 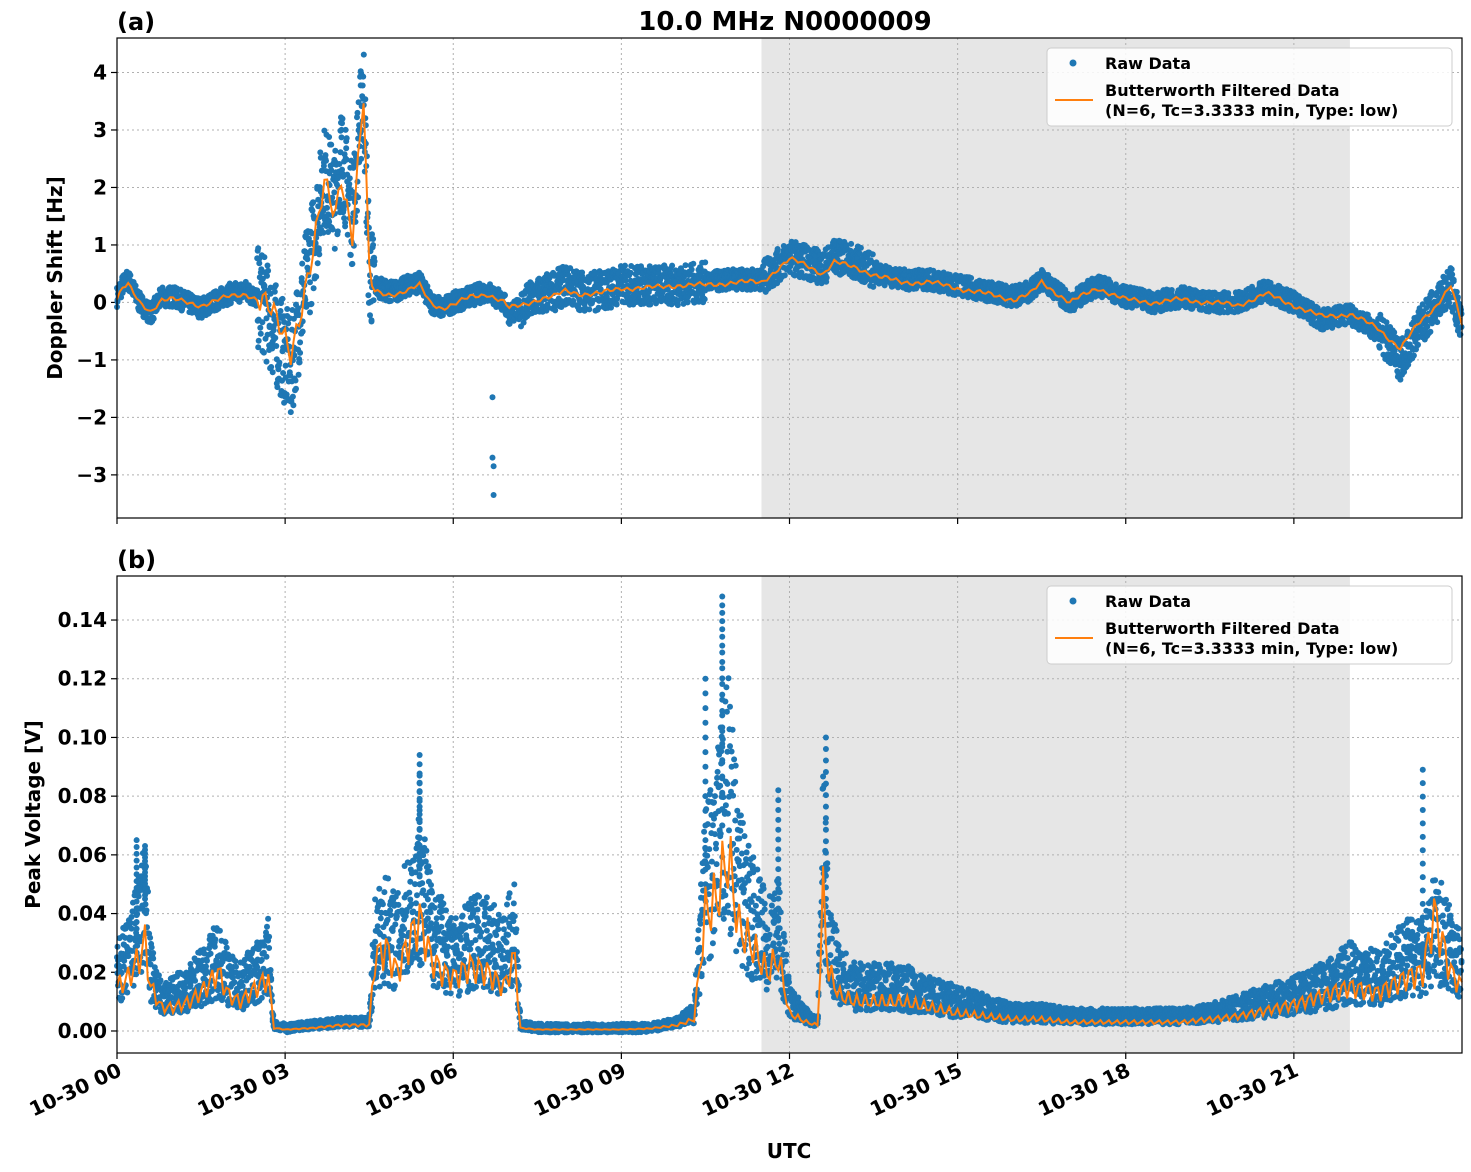 I want to click on y-tick-label: 3, so click(x=100, y=130).